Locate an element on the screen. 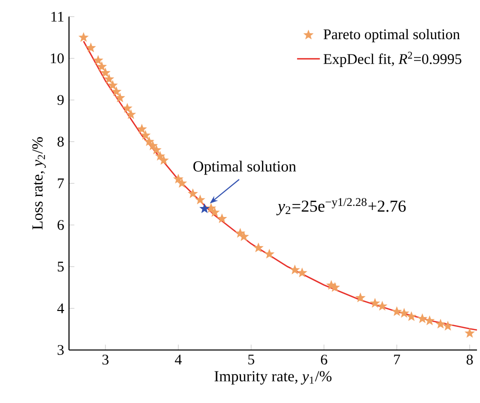 The height and width of the screenshot is (403, 480). y-tick-label: 11 is located at coordinates (57, 17).